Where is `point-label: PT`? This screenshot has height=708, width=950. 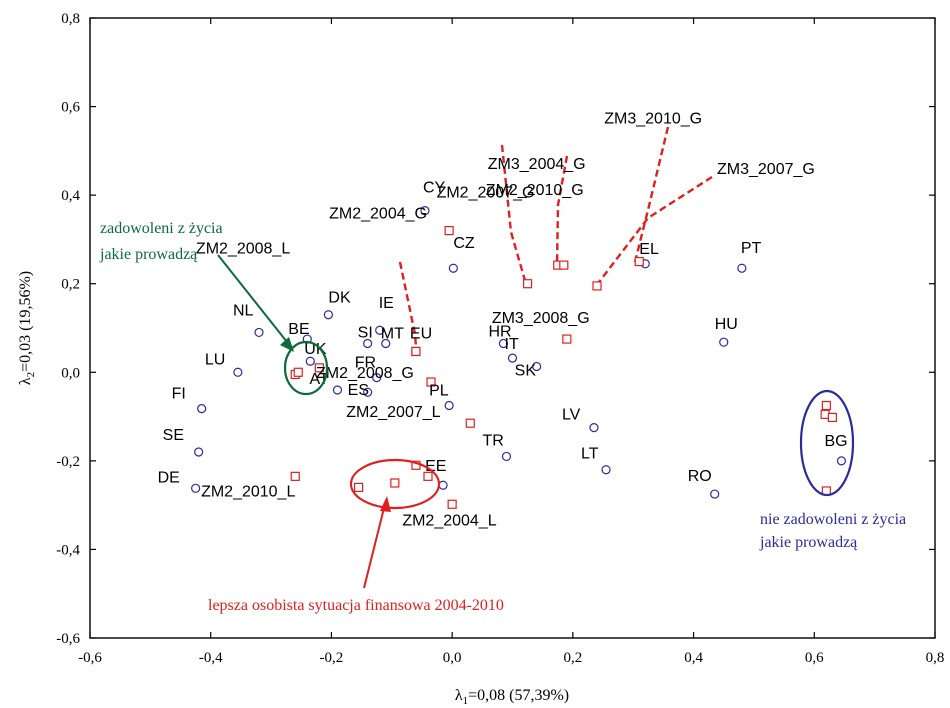
point-label: PT is located at coordinates (751, 248).